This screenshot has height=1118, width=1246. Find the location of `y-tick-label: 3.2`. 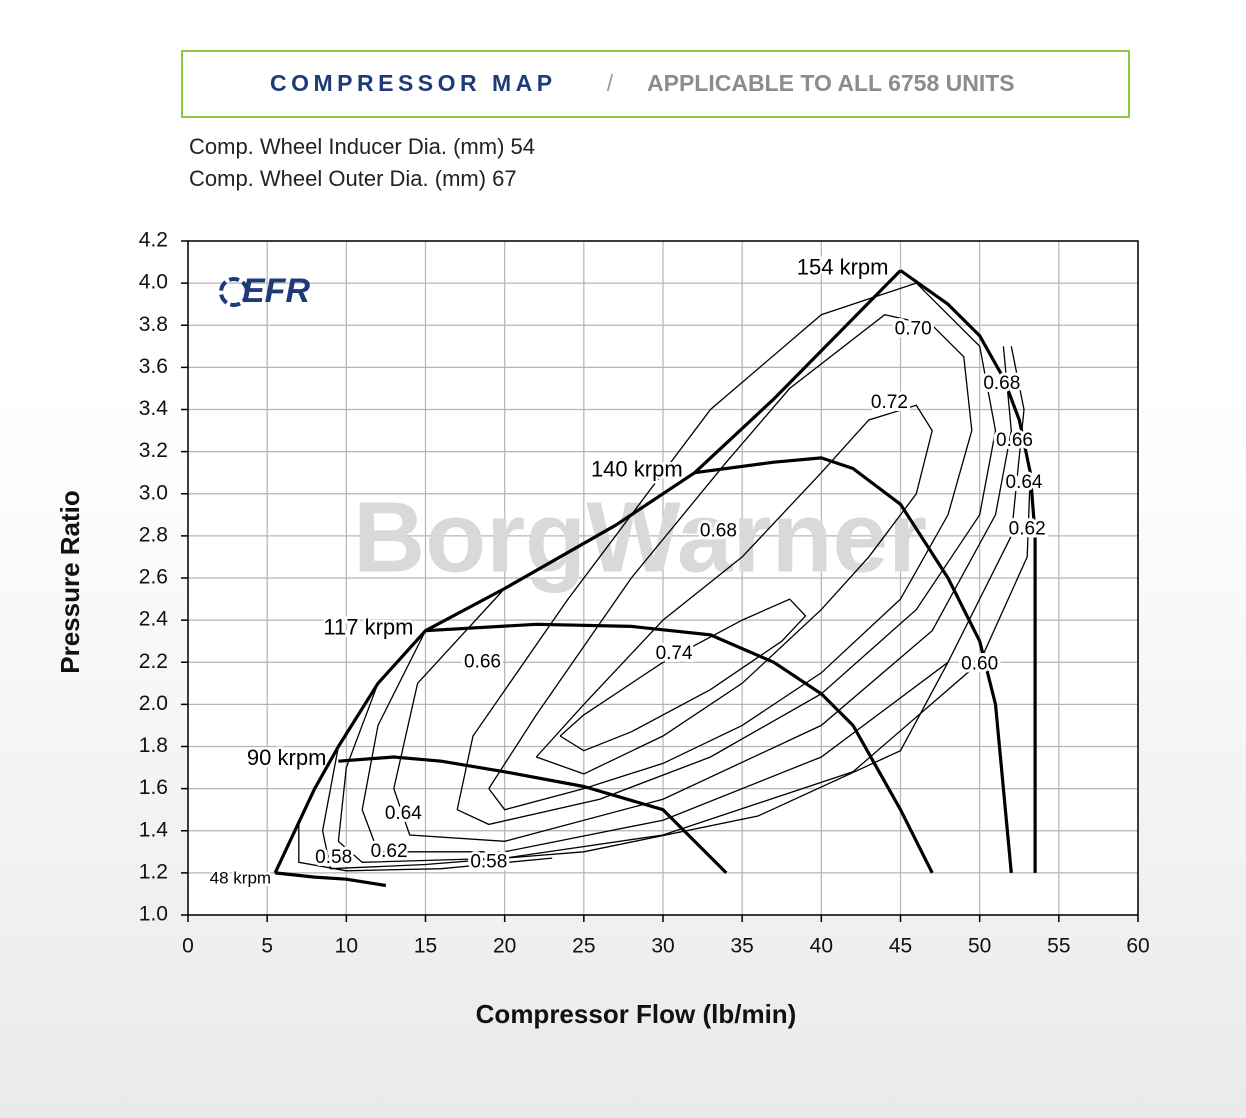

y-tick-label: 3.2 is located at coordinates (153, 450).